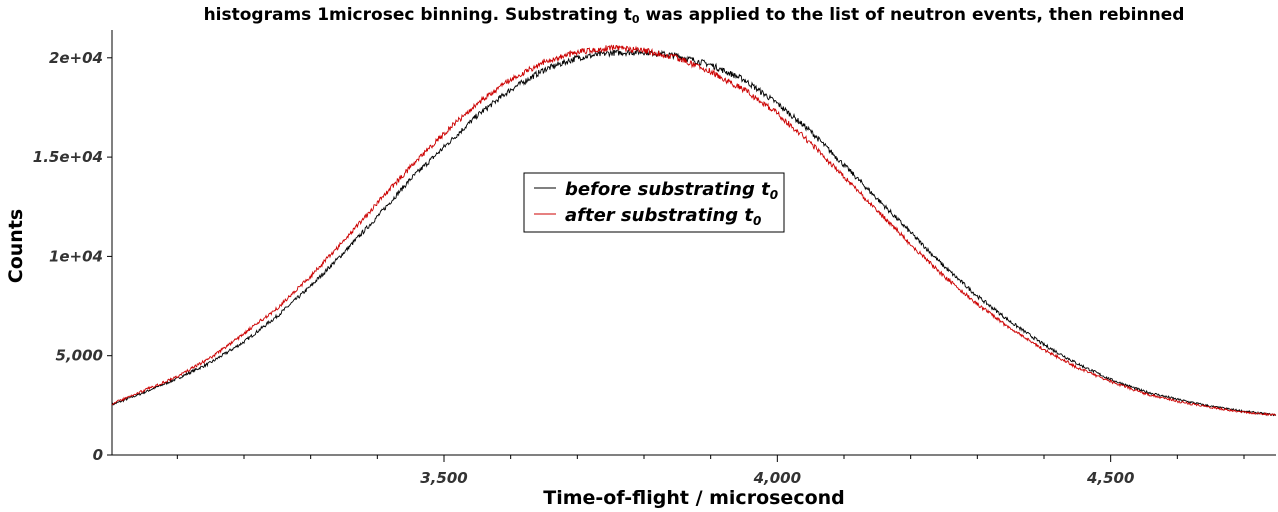  I want to click on legend-label-before-subscript: 0, so click(774, 195).